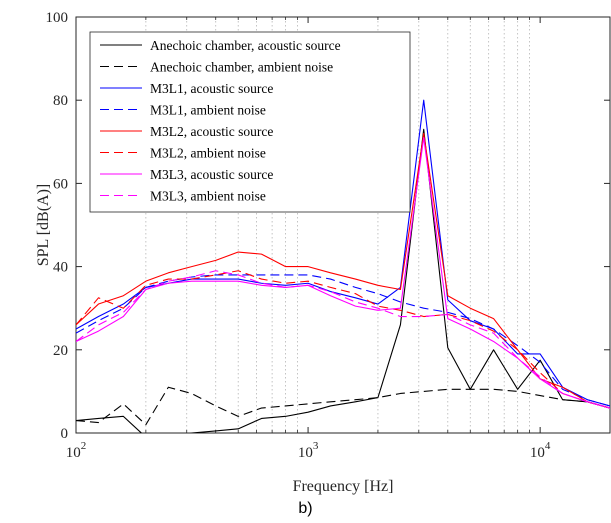 The width and height of the screenshot is (611, 523). What do you see at coordinates (241, 67) in the screenshot?
I see `legend-label: Anechoic chamber, ambient noise` at bounding box center [241, 67].